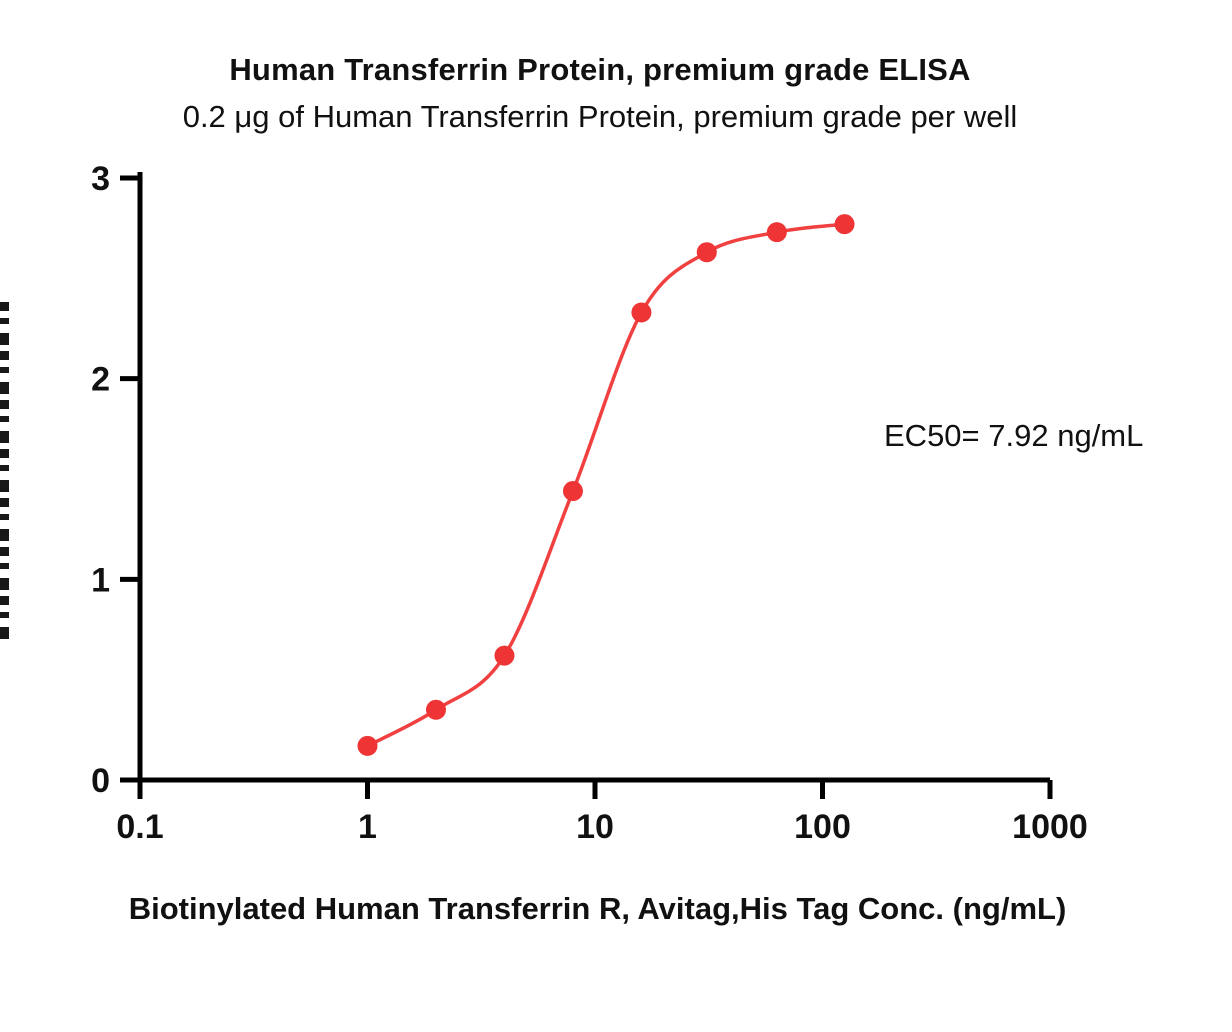 This screenshot has width=1232, height=1032. What do you see at coordinates (1014, 435) in the screenshot?
I see `ec50-annotation: EC50= 7.92 ng/mL` at bounding box center [1014, 435].